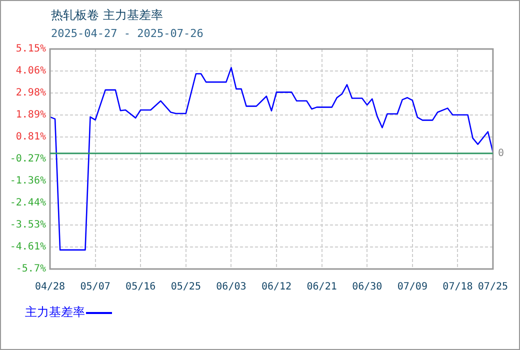 The height and width of the screenshot is (350, 520). I want to click on x-tick-label: 05/16, so click(141, 287).